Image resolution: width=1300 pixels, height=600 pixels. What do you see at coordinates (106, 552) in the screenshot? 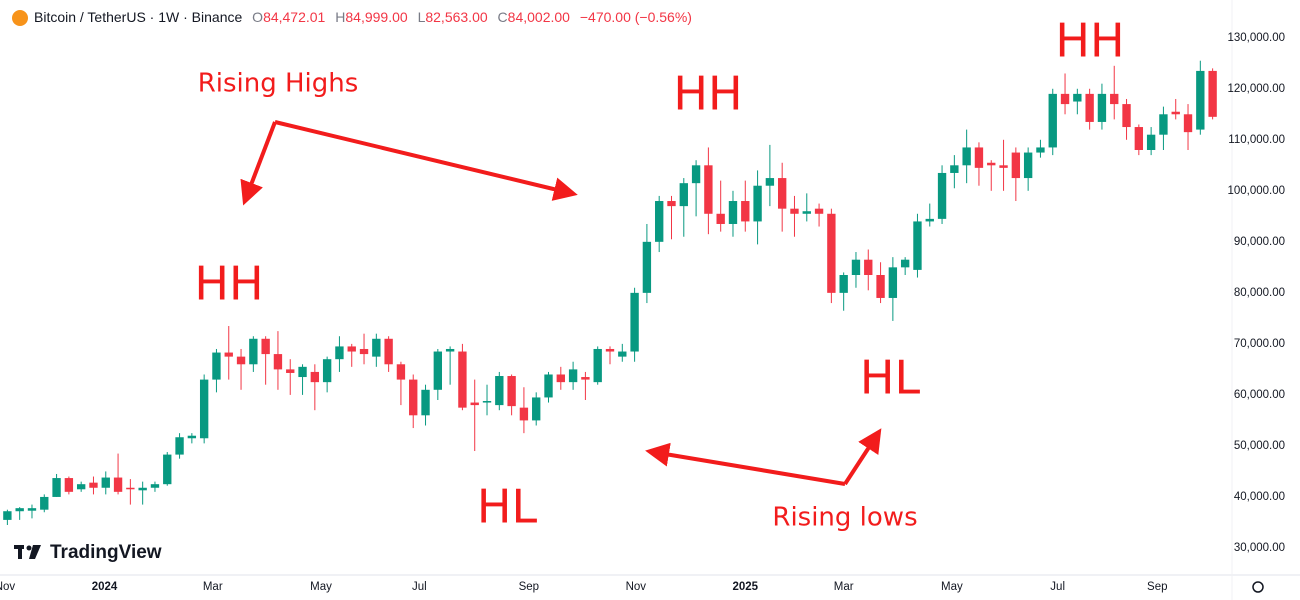
I see `watermark: TradingView` at bounding box center [106, 552].